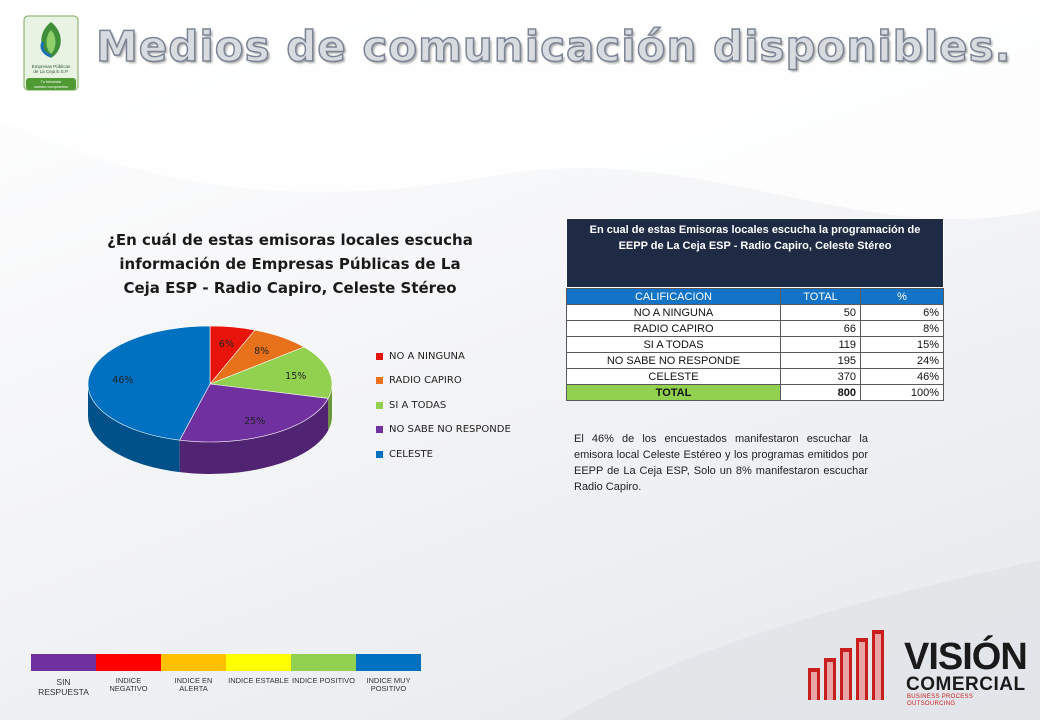  I want to click on pie-data-label: 15%, so click(295, 376).